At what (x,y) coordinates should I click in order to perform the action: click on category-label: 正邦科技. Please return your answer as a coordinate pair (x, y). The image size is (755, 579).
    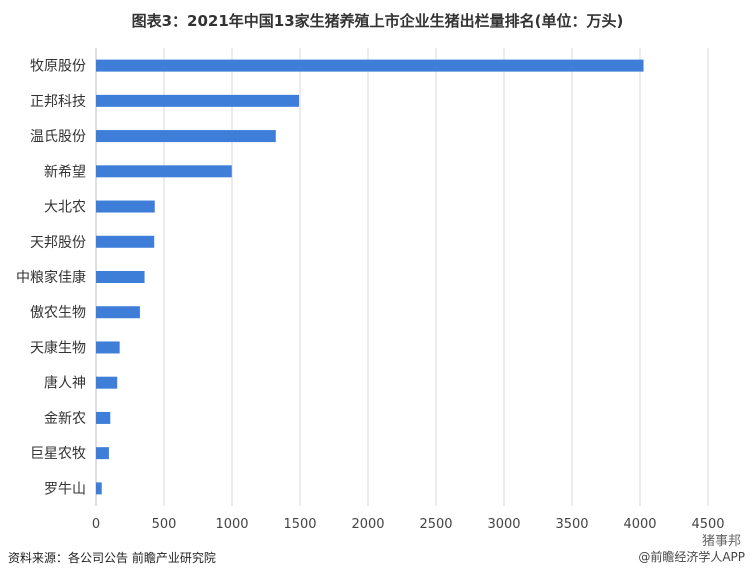
    Looking at the image, I should click on (58, 102).